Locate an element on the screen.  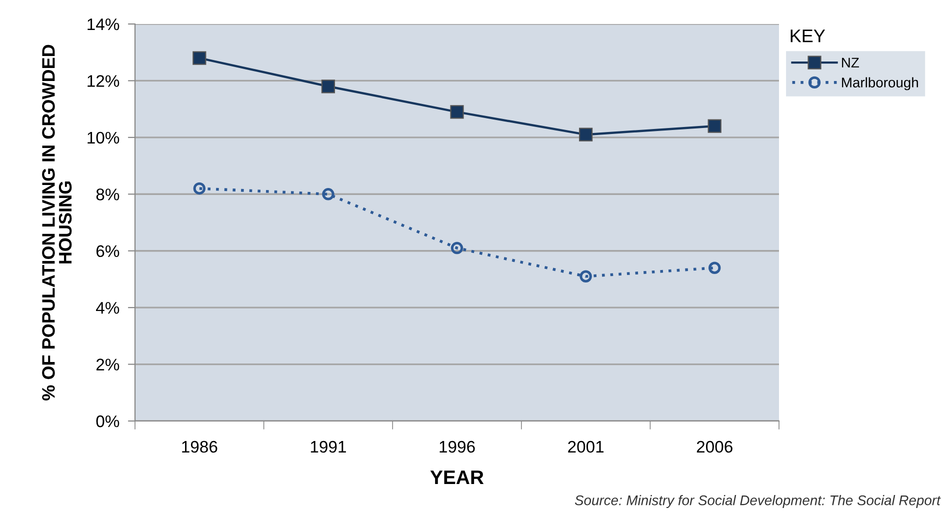
x-tick-label: 2006 is located at coordinates (714, 446).